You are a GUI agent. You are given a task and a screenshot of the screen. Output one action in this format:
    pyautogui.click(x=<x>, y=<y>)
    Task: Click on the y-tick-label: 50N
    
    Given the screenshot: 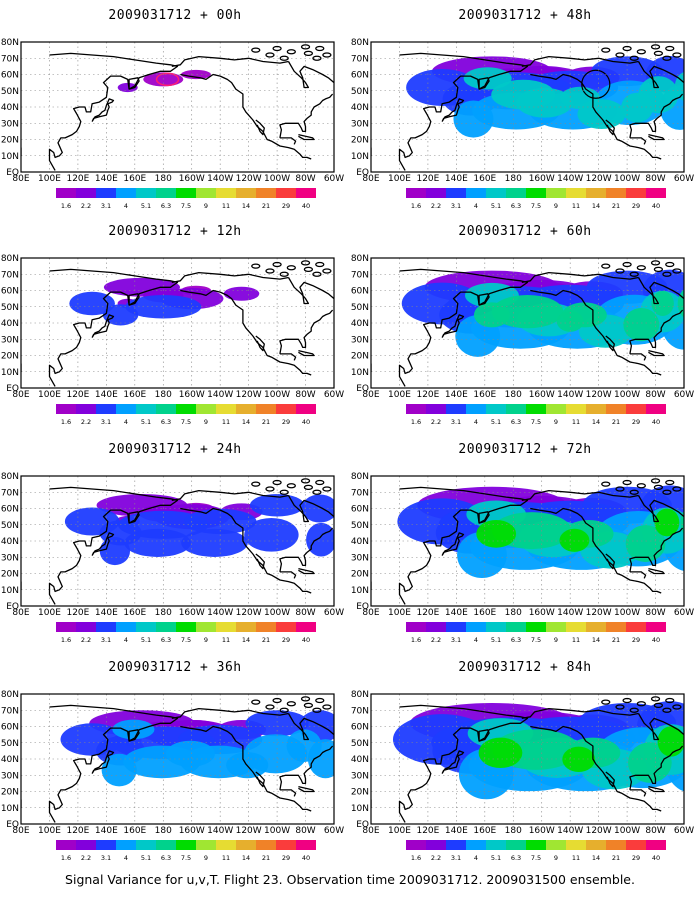 What is the action you would take?
    pyautogui.click(x=10, y=526)
    